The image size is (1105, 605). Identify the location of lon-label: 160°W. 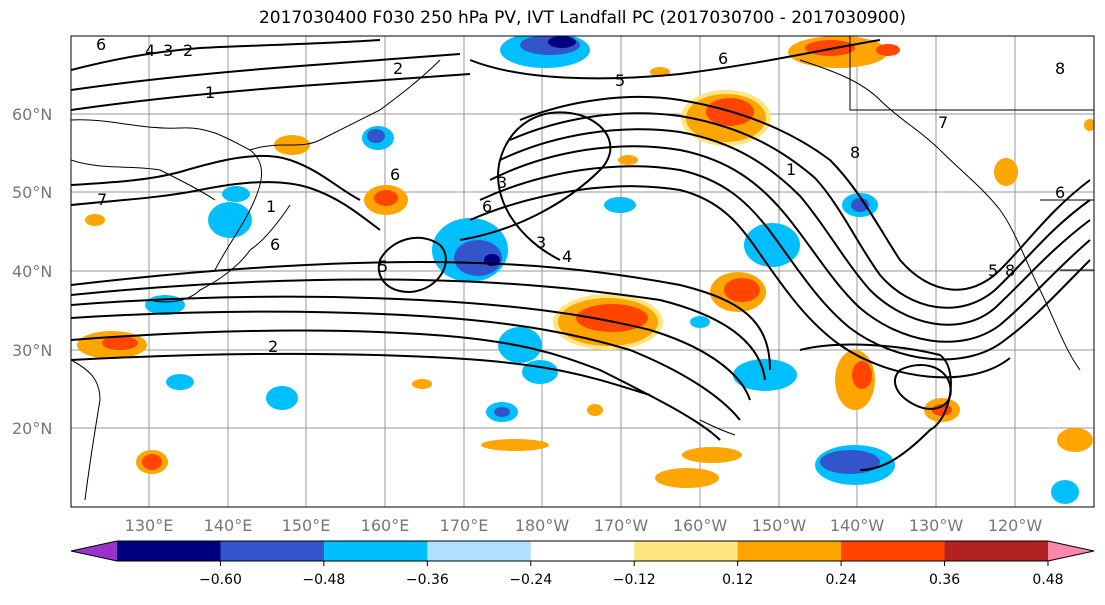
(700, 525).